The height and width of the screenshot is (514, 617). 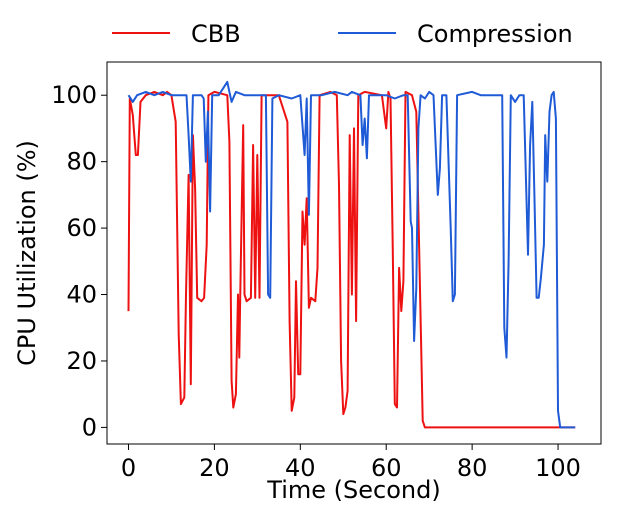 What do you see at coordinates (214, 468) in the screenshot?
I see `x-tick-label: 20` at bounding box center [214, 468].